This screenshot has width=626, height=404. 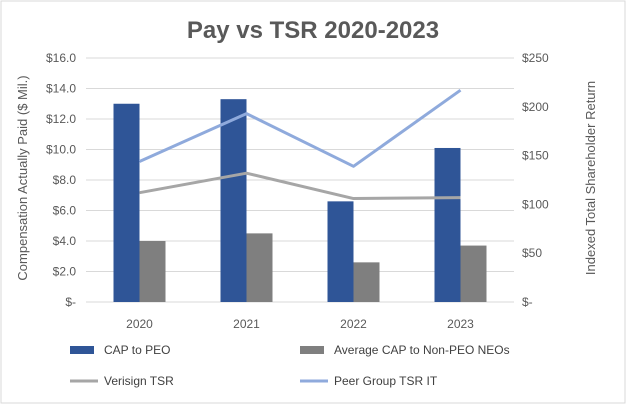 What do you see at coordinates (22, 177) in the screenshot?
I see `left-axis-title: Compensation Actually Paid ($ Mil.)` at bounding box center [22, 177].